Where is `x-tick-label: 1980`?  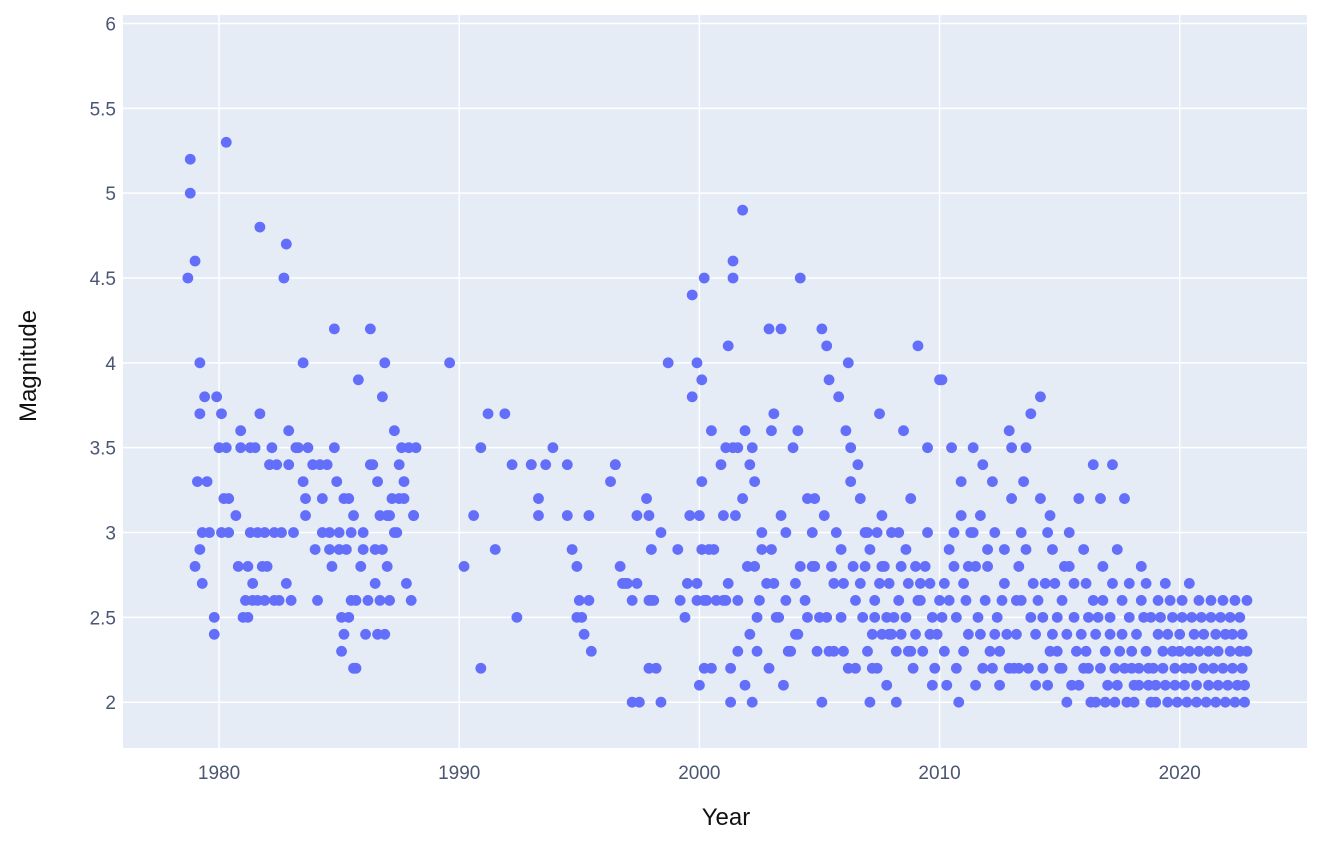
x-tick-label: 1980 is located at coordinates (219, 773).